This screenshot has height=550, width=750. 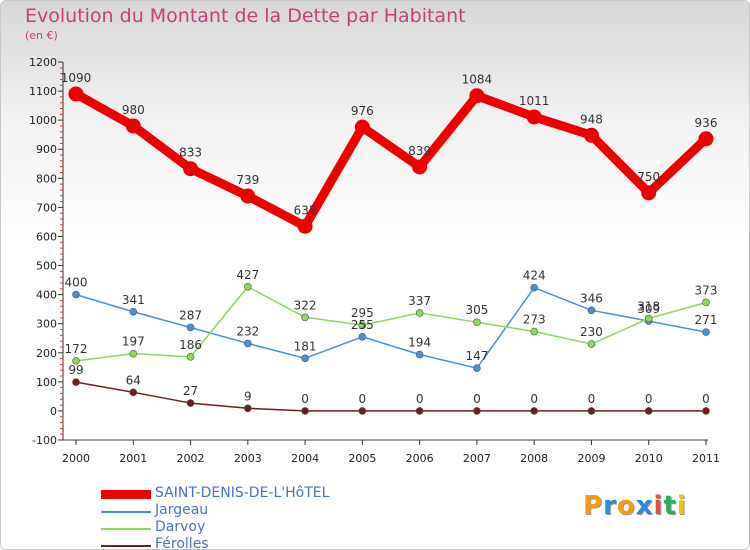 What do you see at coordinates (46, 178) in the screenshot?
I see `y-tick-label: 800` at bounding box center [46, 178].